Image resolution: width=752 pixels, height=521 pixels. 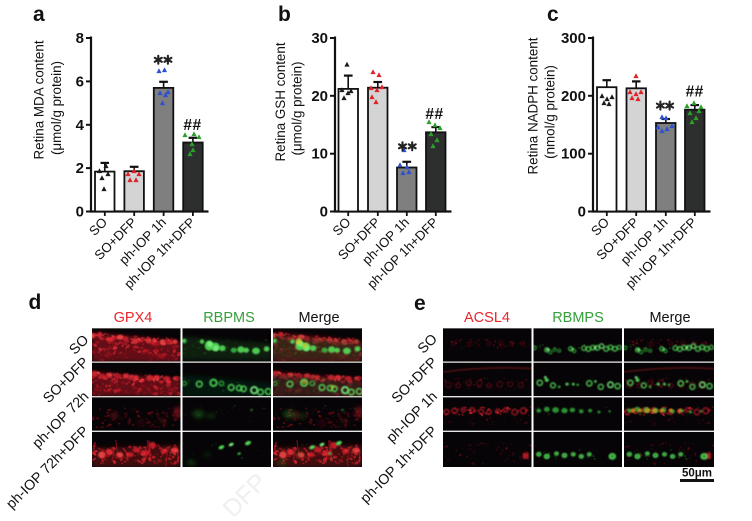 What do you see at coordinates (533, 105) in the screenshot?
I see `svg-text: Retina NADPH content` at bounding box center [533, 105].